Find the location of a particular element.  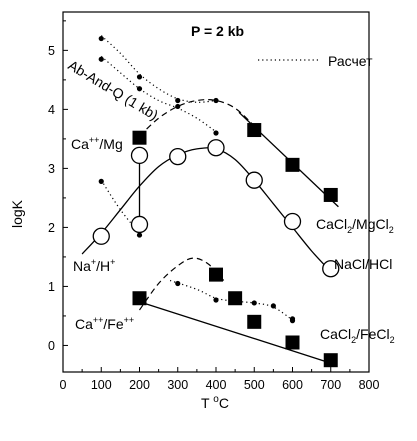

cacl2-fecl2-s2: 2 is located at coordinates (392, 340).